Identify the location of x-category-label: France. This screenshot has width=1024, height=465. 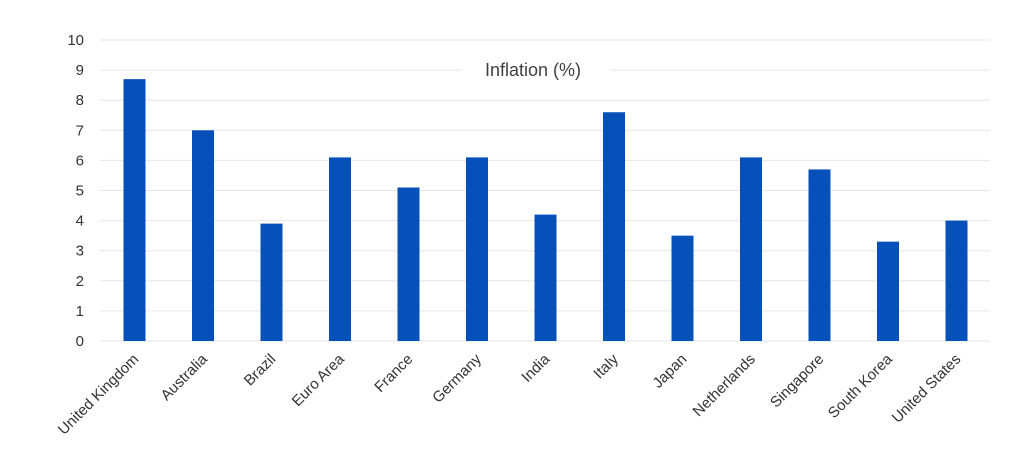
(393, 373).